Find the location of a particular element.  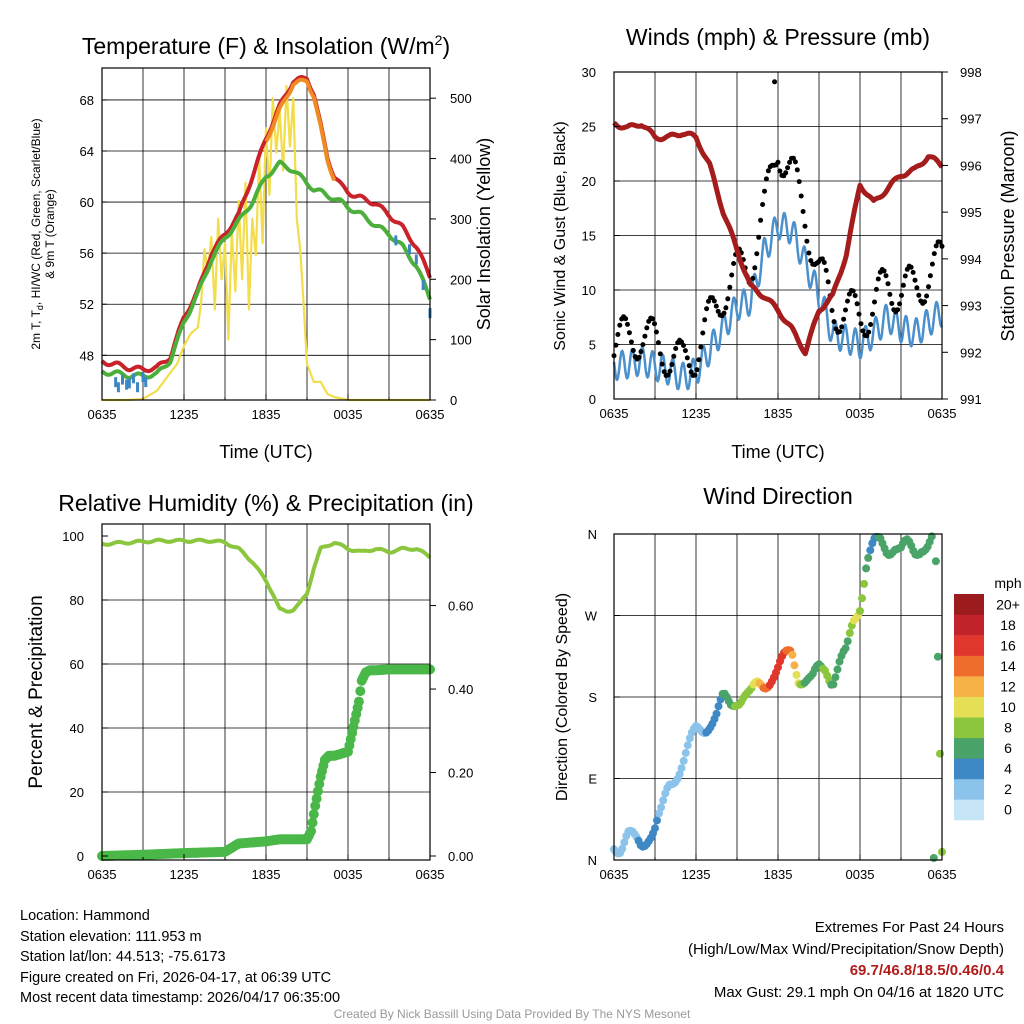

colorbar-tick-label: 16 is located at coordinates (1008, 645).